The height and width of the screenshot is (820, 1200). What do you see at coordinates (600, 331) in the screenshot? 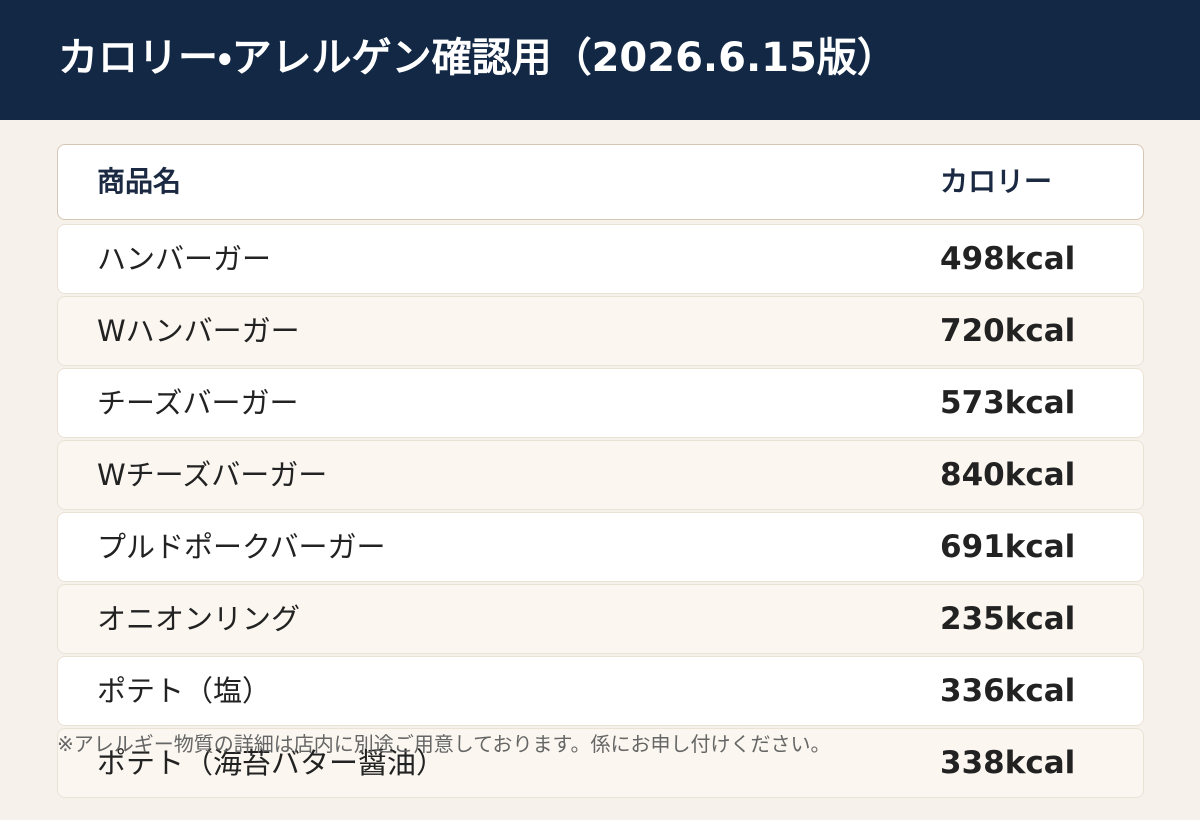
I see `table-row: Wハンバーガー 720kcal` at bounding box center [600, 331].